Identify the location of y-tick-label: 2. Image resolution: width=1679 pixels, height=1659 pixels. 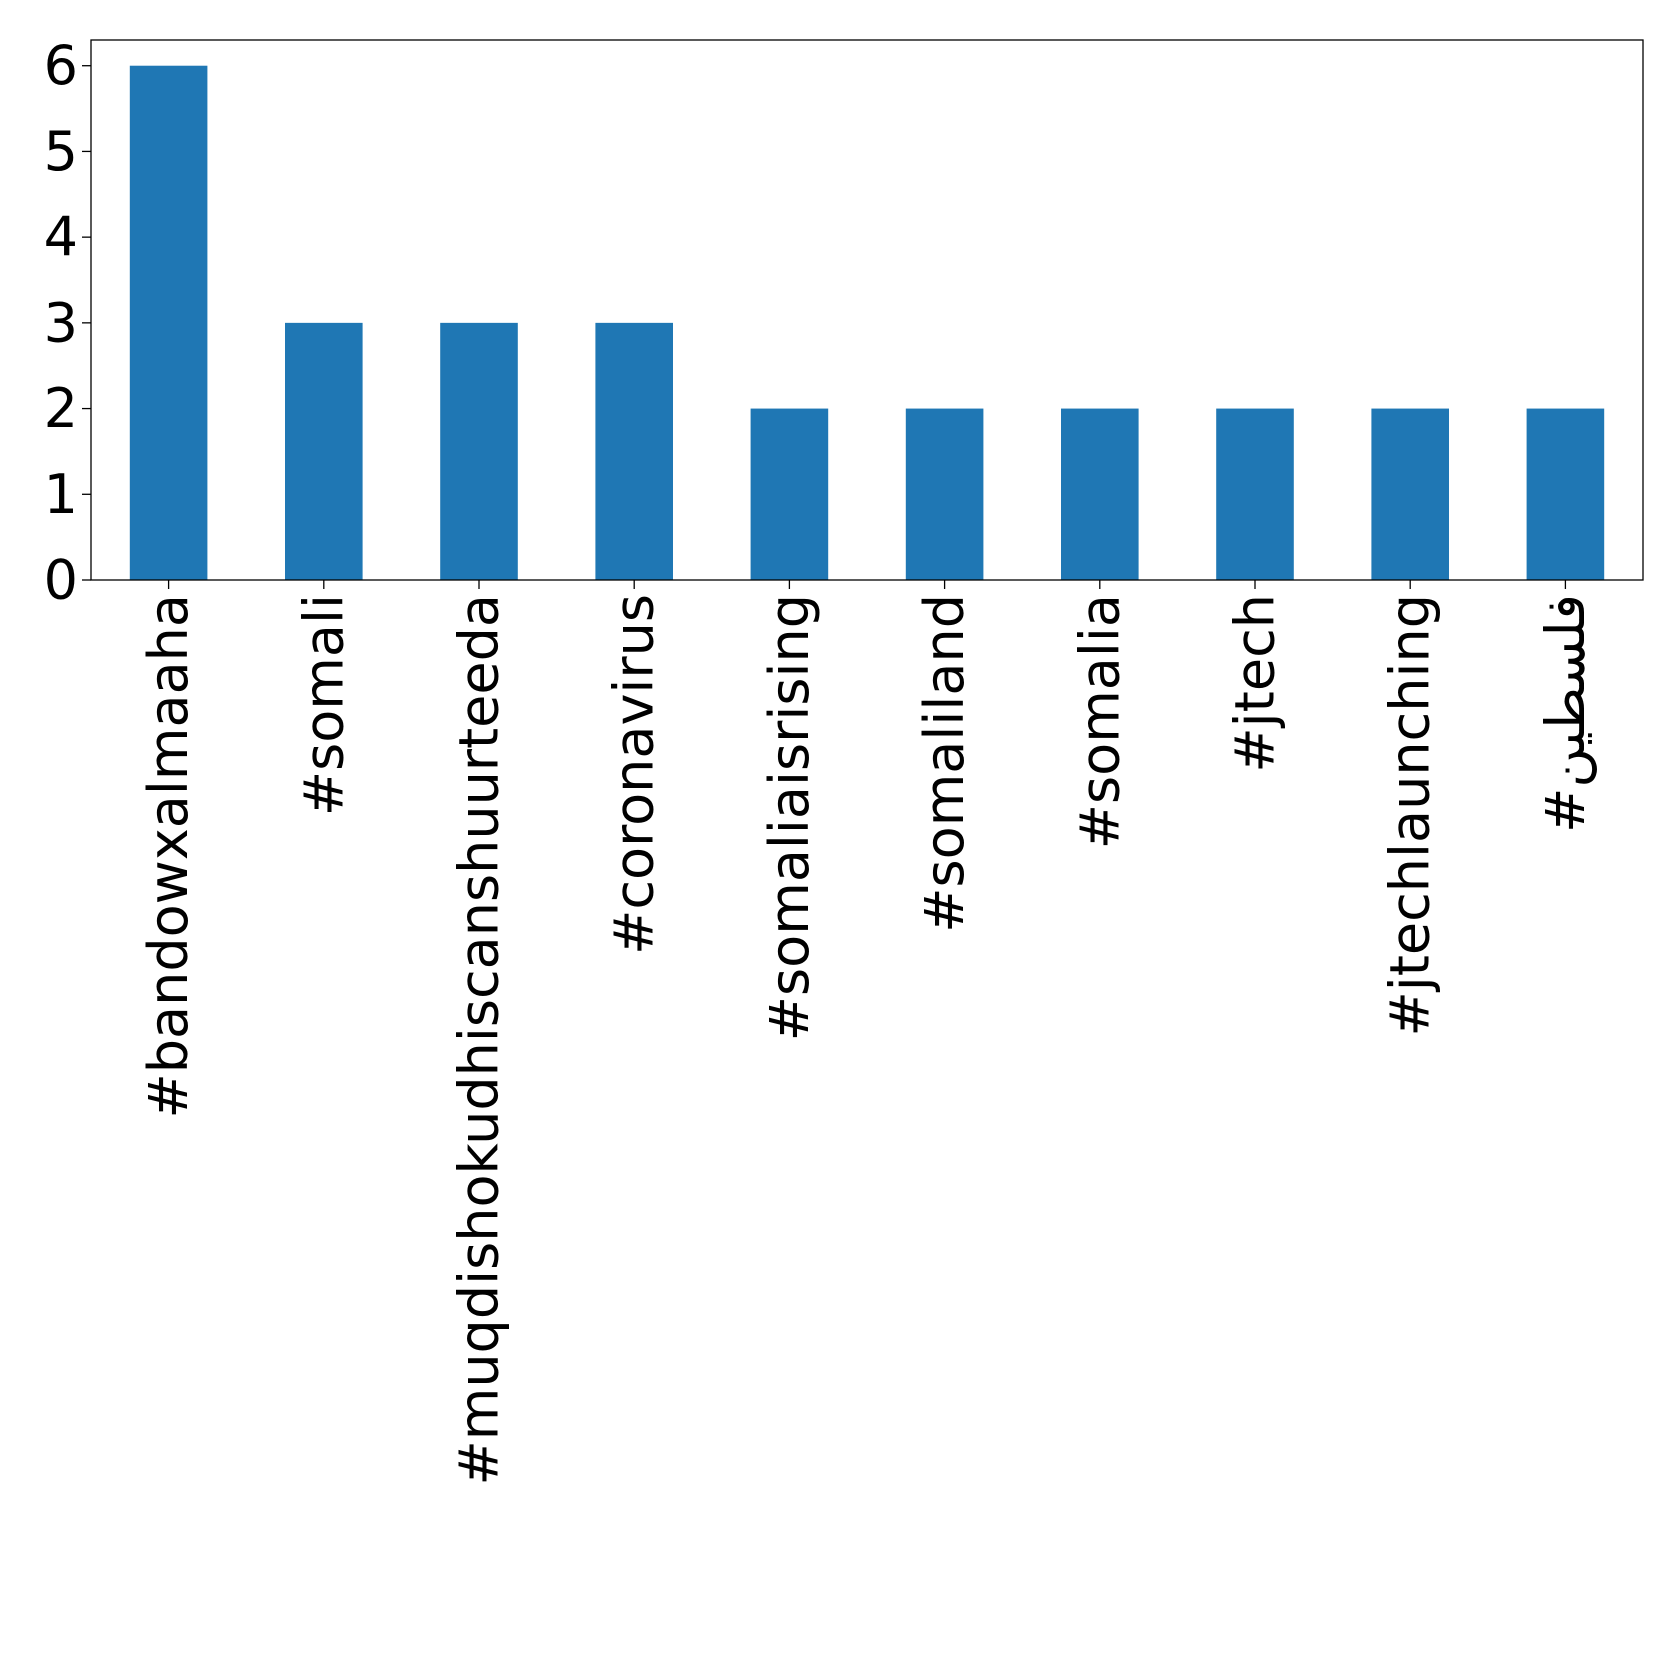
(61, 408).